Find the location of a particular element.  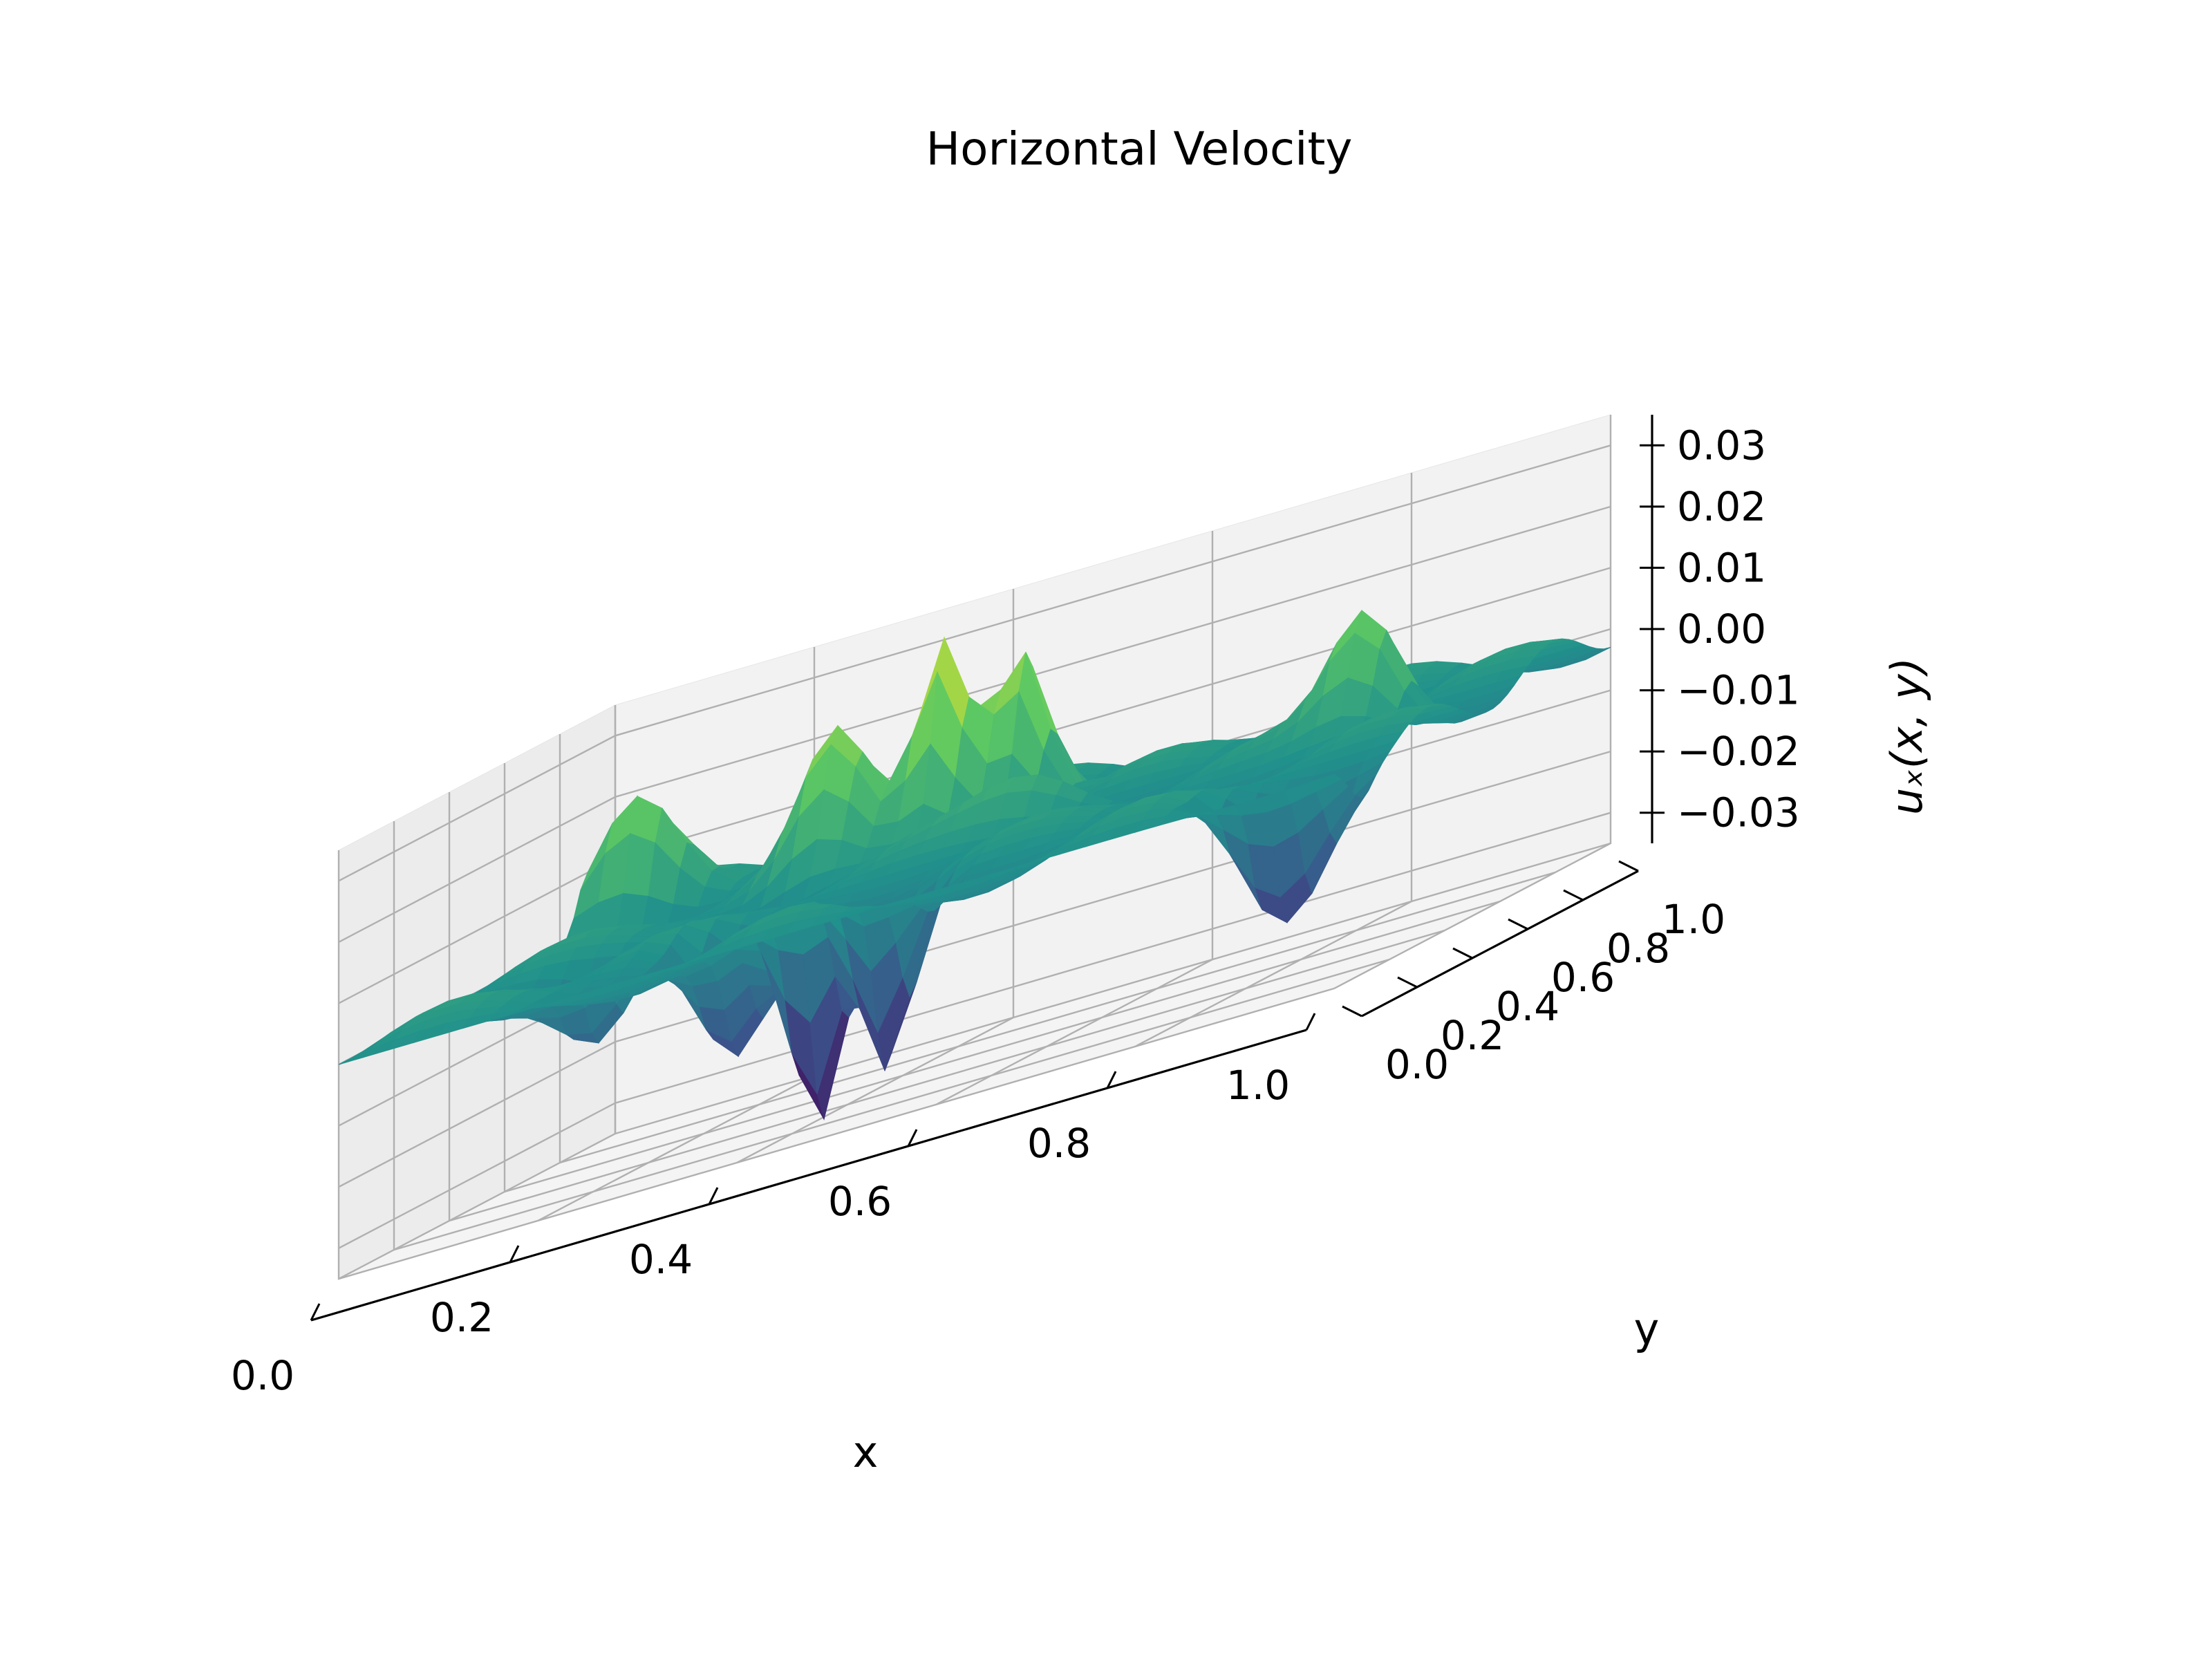

x-tick-label: 0.4 is located at coordinates (661, 1259).